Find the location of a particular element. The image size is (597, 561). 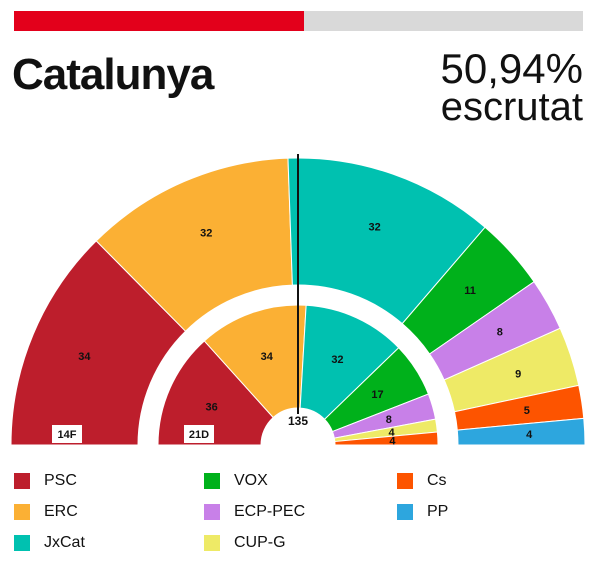

total-seats-label: 135 is located at coordinates (298, 421).